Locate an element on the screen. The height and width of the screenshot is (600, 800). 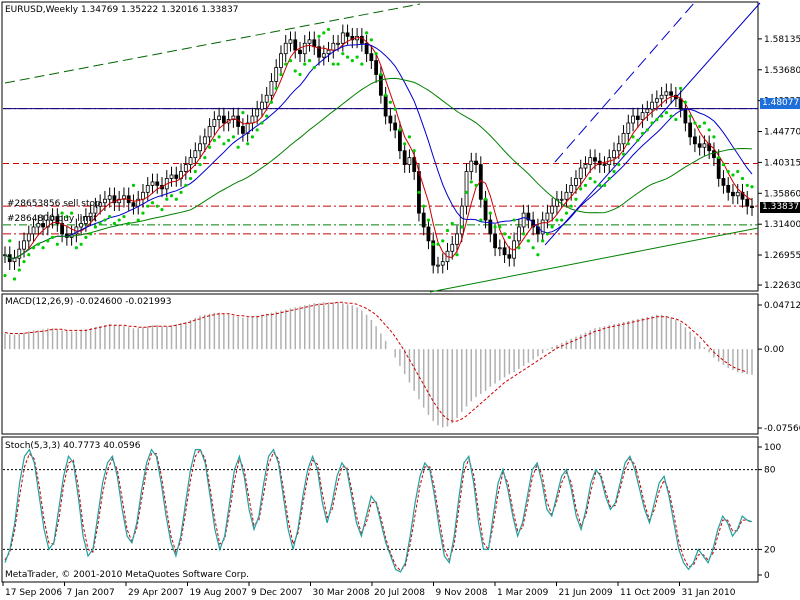
macd-indicator-title: MACD(12,26,9) -0.024600 -0.021993 is located at coordinates (88, 302).